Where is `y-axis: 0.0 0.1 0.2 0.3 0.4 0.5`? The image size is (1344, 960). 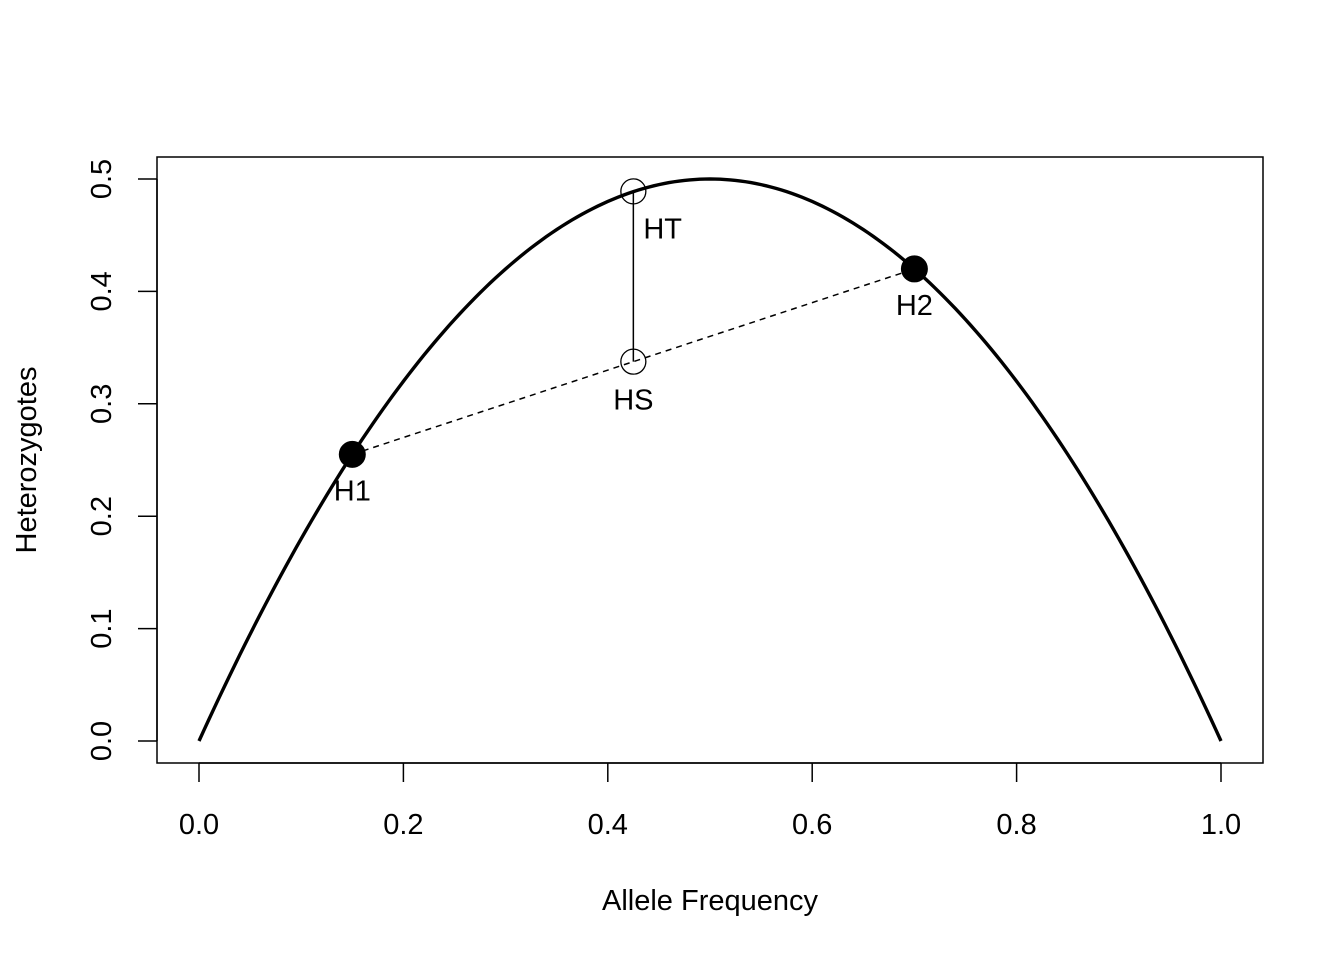
y-axis: 0.0 0.1 0.2 0.3 0.4 0.5 is located at coordinates (122, 460).